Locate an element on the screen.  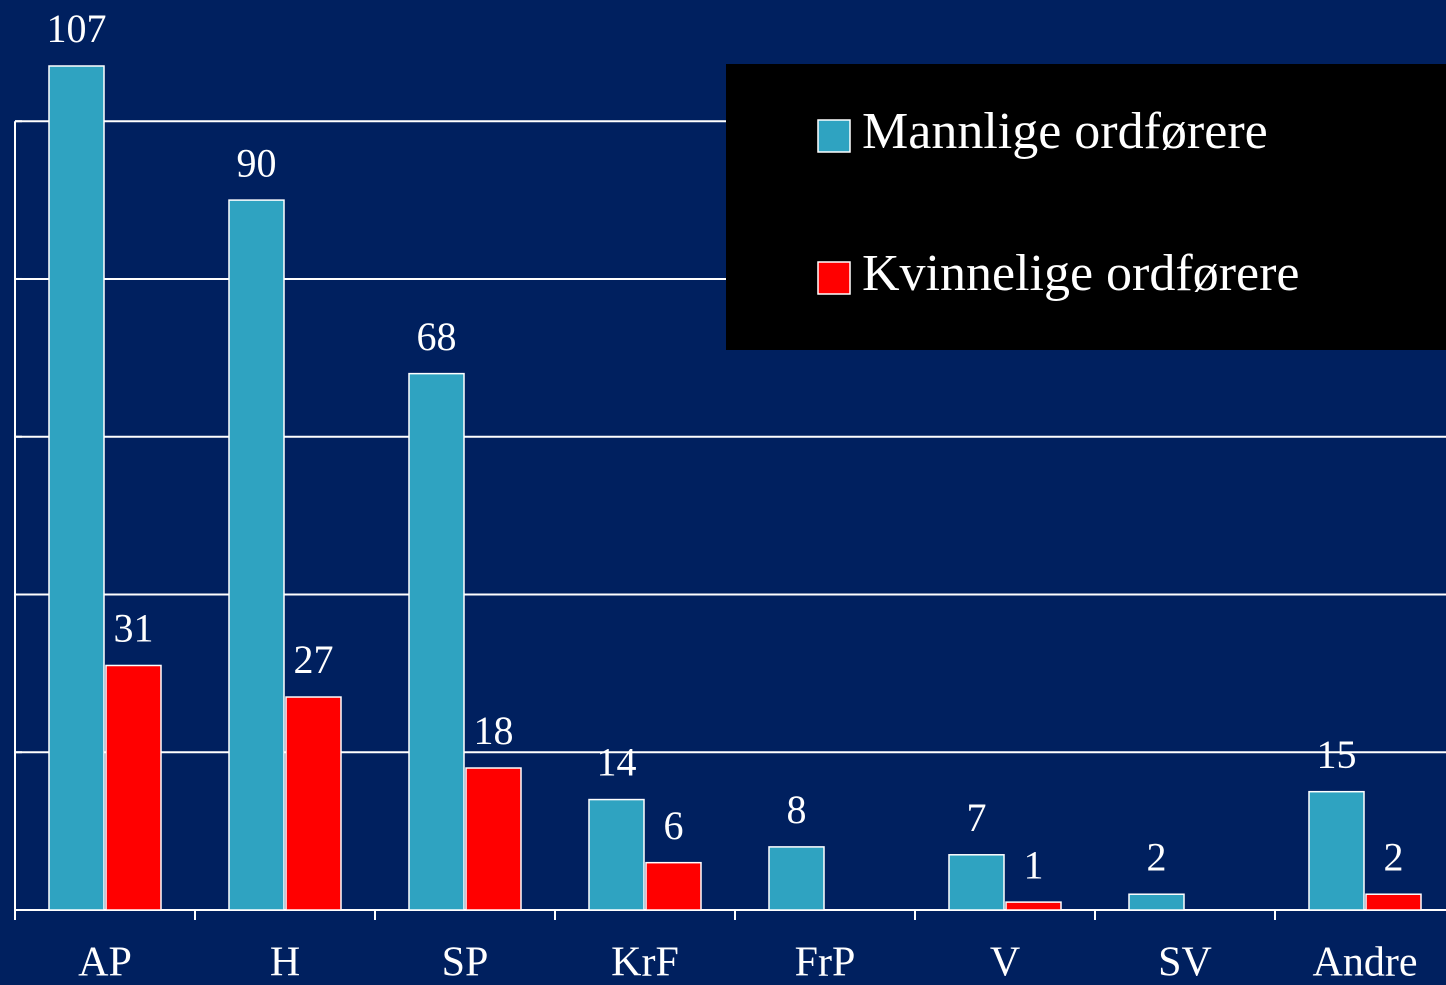
x-tick-label: H is located at coordinates (285, 962).